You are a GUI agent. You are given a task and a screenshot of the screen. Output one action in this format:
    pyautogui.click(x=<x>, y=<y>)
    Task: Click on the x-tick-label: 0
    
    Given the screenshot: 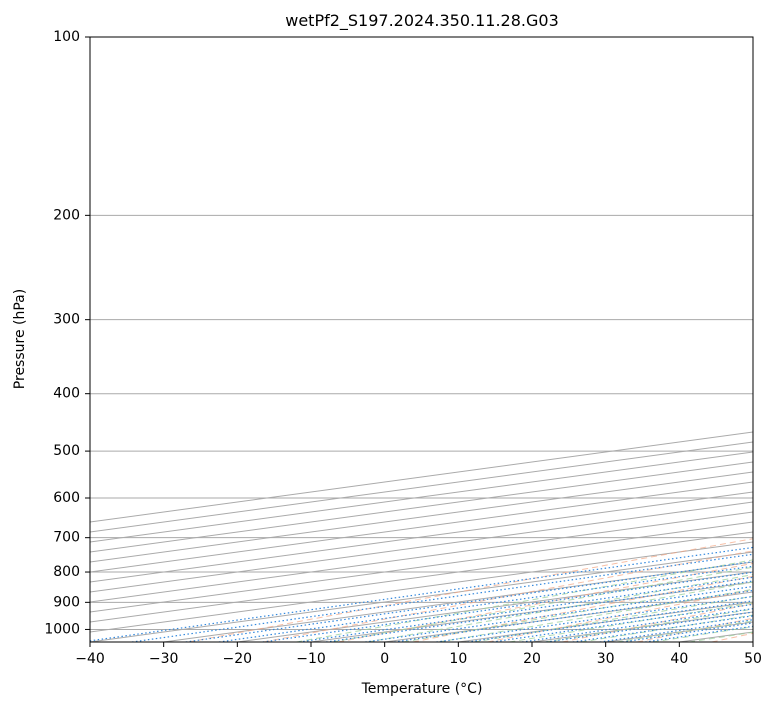 What is the action you would take?
    pyautogui.click(x=384, y=659)
    